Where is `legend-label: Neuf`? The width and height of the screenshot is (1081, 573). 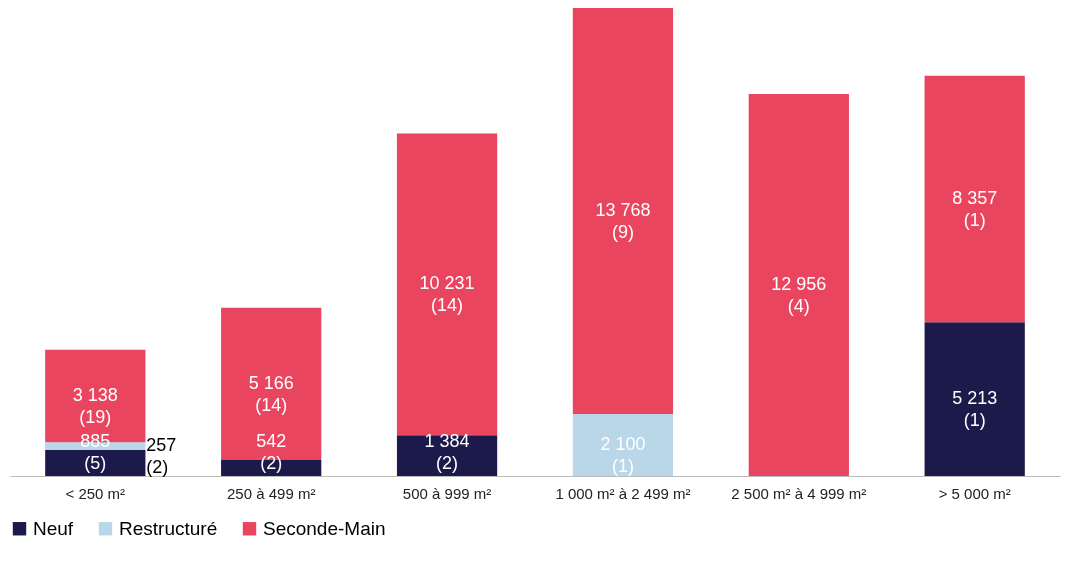 legend-label: Neuf is located at coordinates (53, 528).